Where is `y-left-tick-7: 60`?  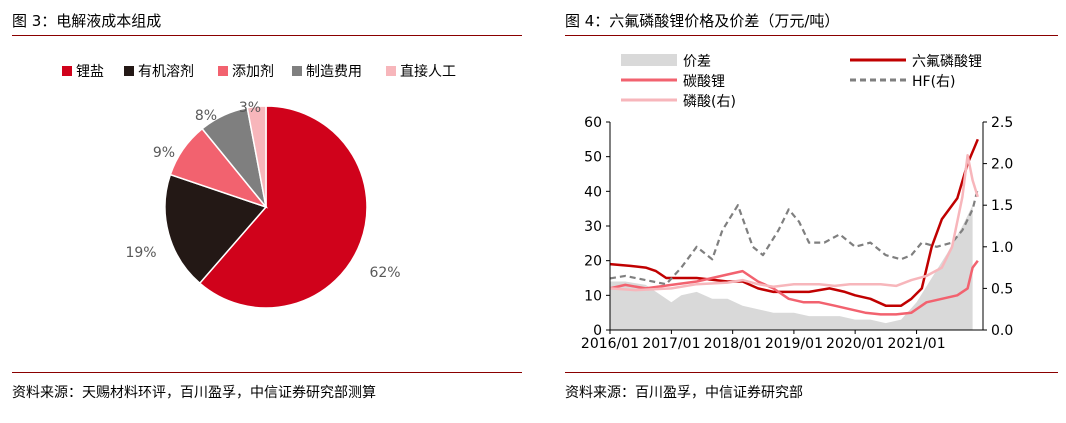
y-left-tick-7: 60 is located at coordinates (593, 123).